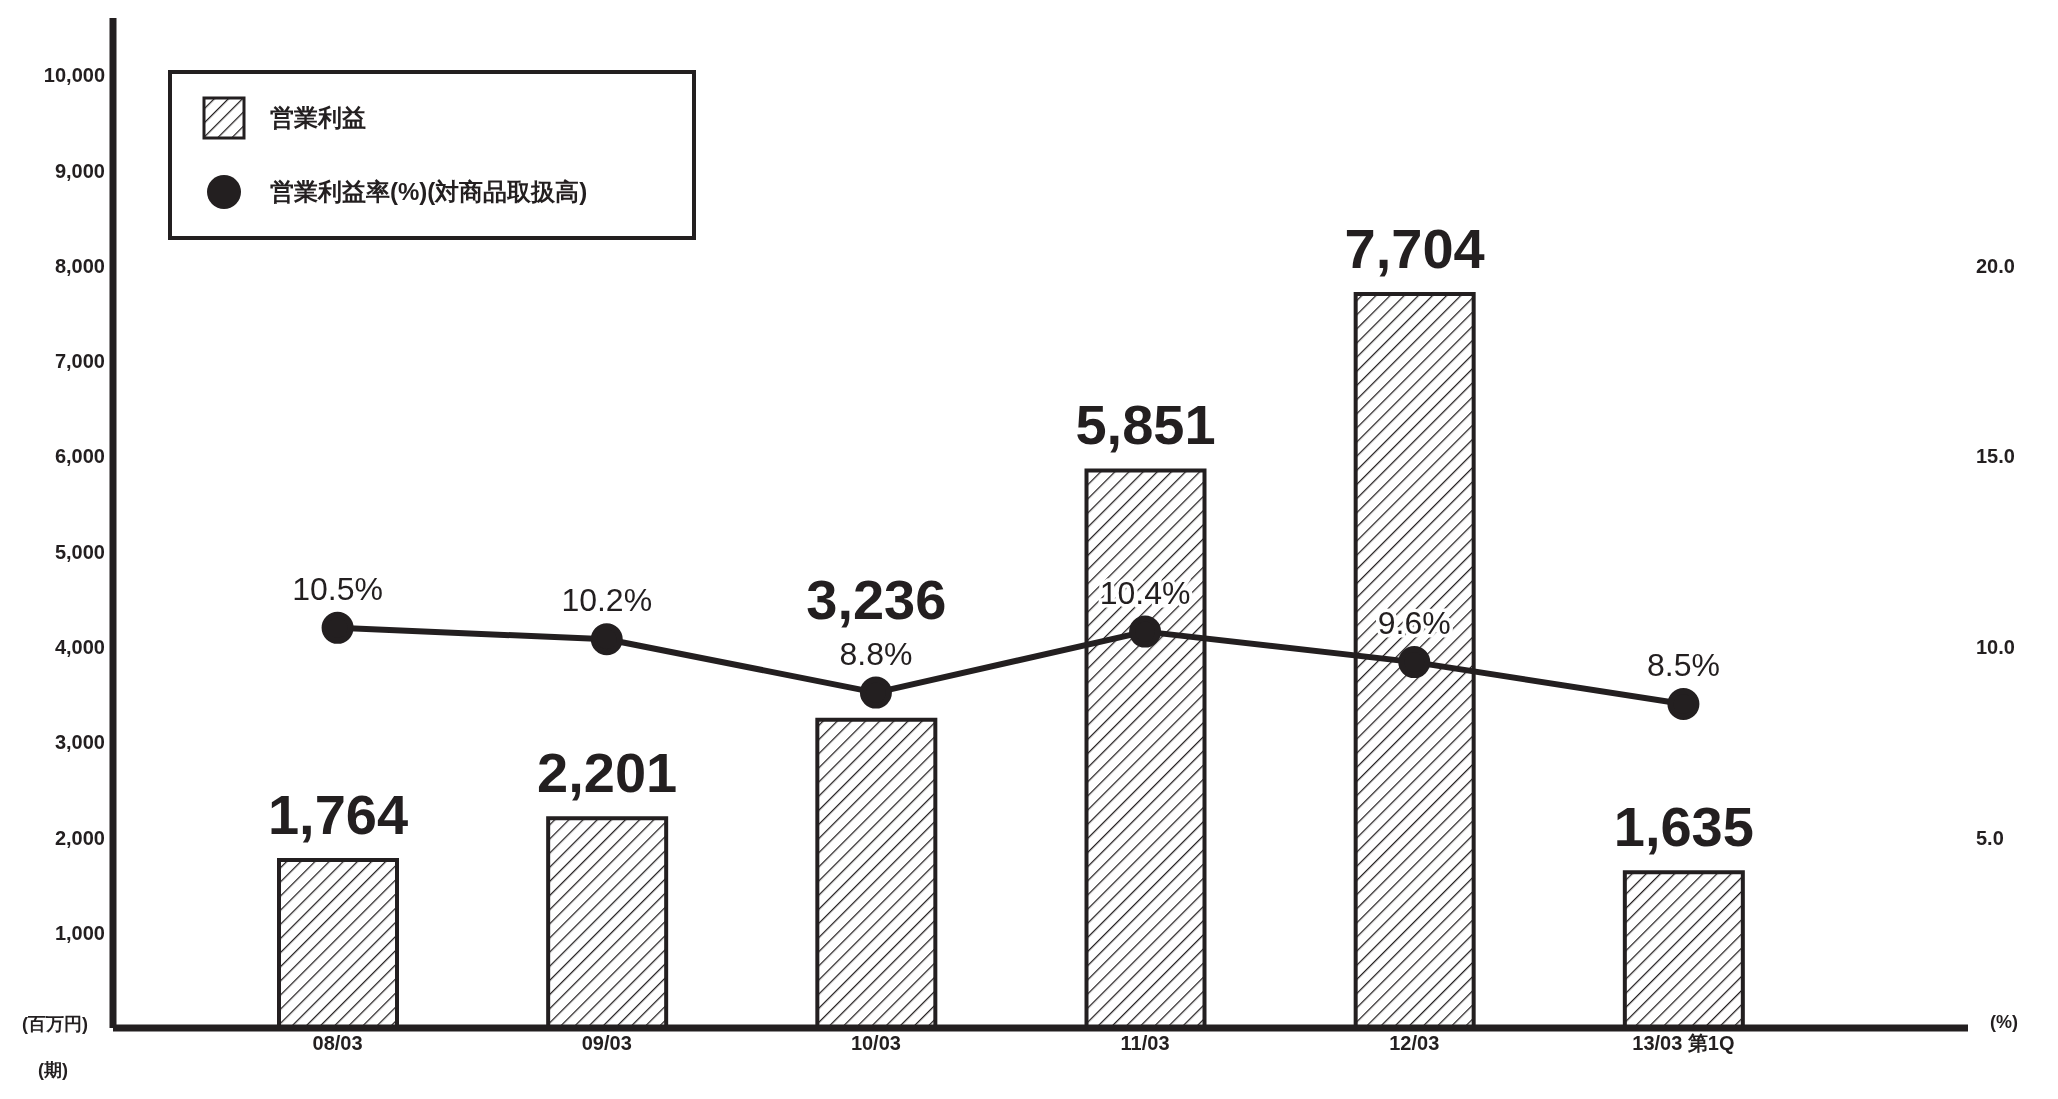  What do you see at coordinates (79, 932) in the screenshot?
I see `y-tick-label: 1,000` at bounding box center [79, 932].